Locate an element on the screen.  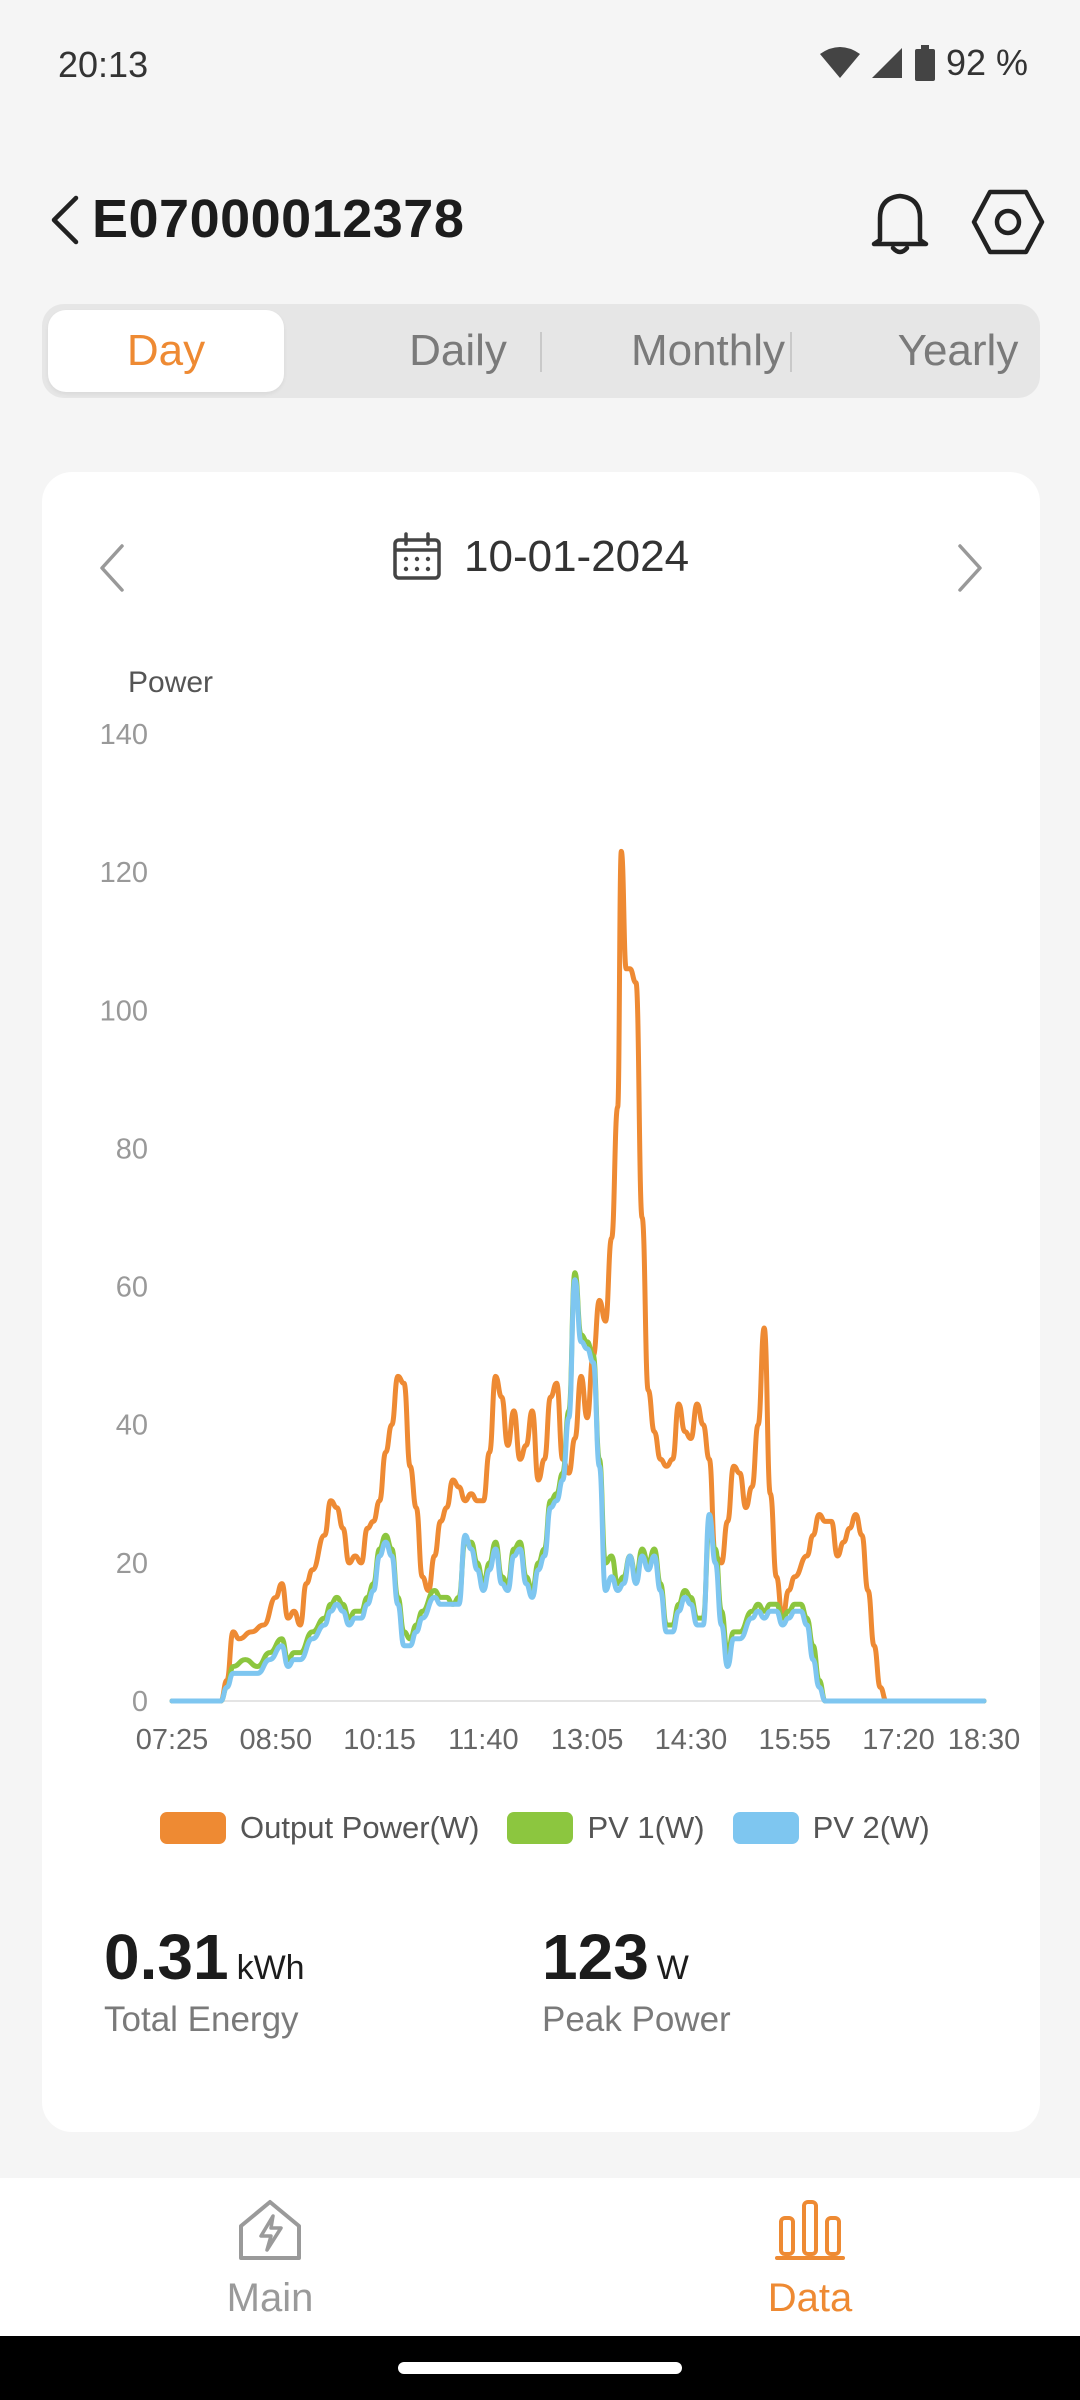
total-energy-unit: kWh is located at coordinates (270, 1968).